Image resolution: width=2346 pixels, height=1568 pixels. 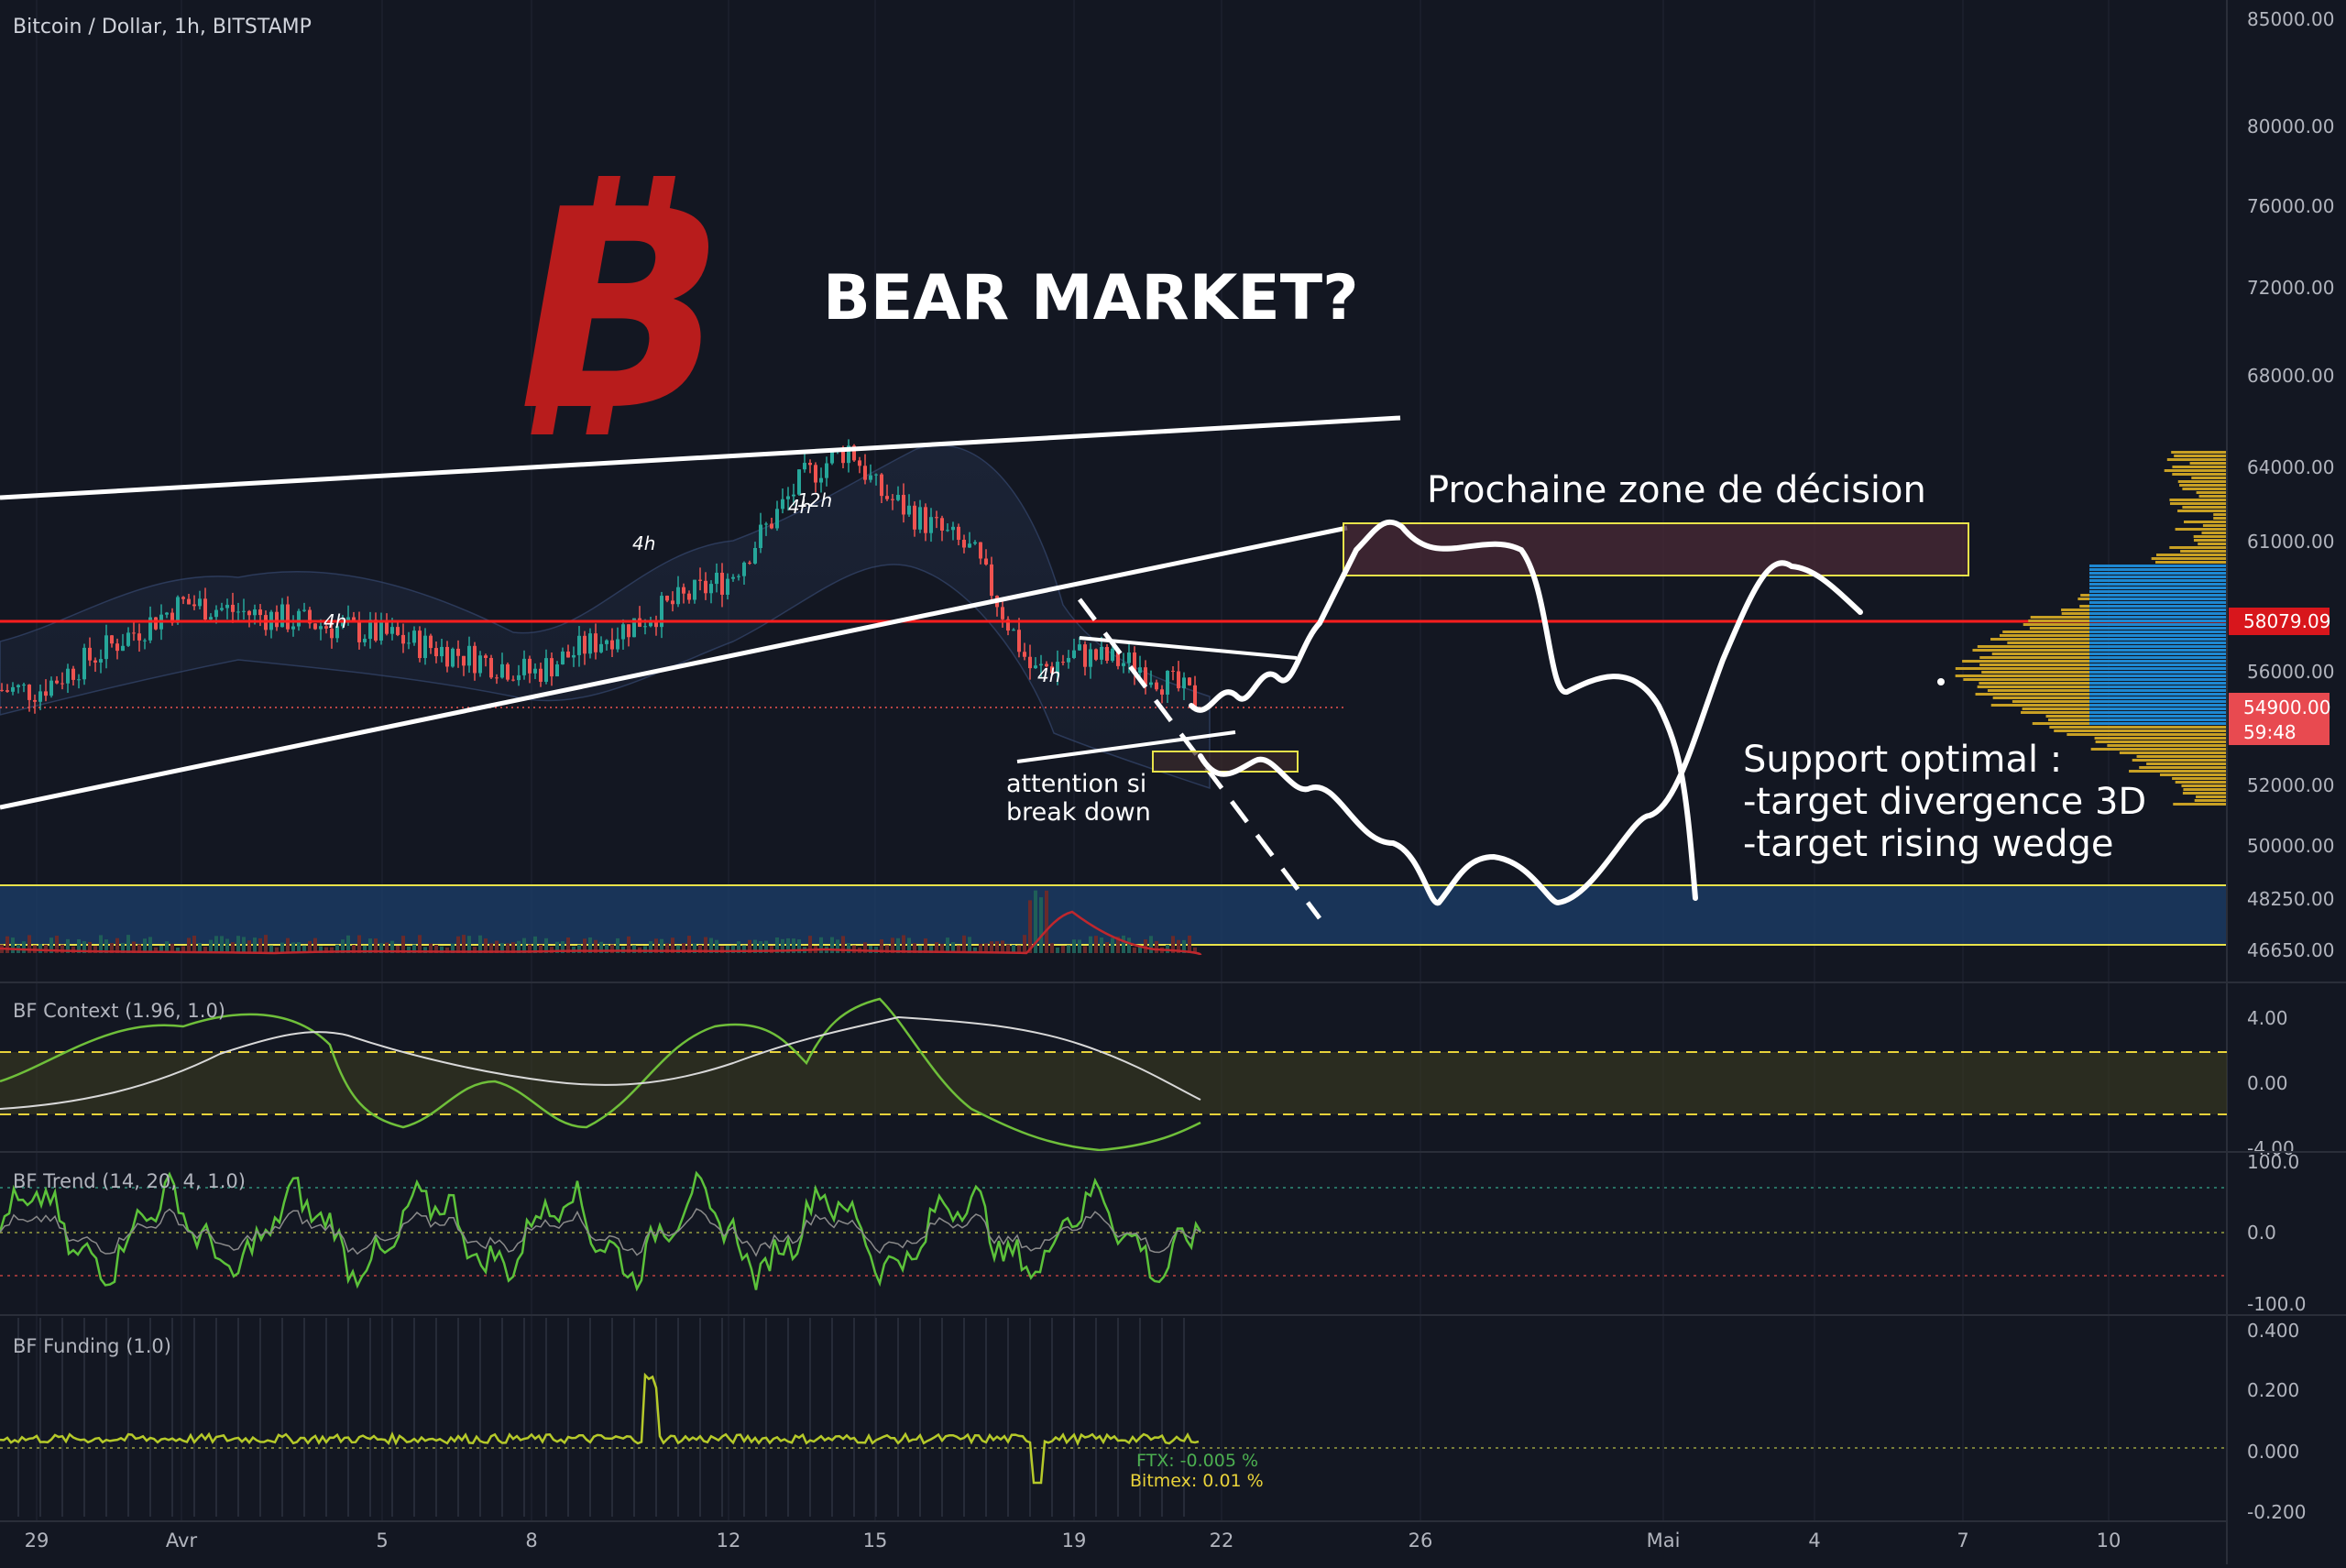 I want to click on trend-label: BF Trend (14, 20, 4, 1.0), so click(x=130, y=1181).